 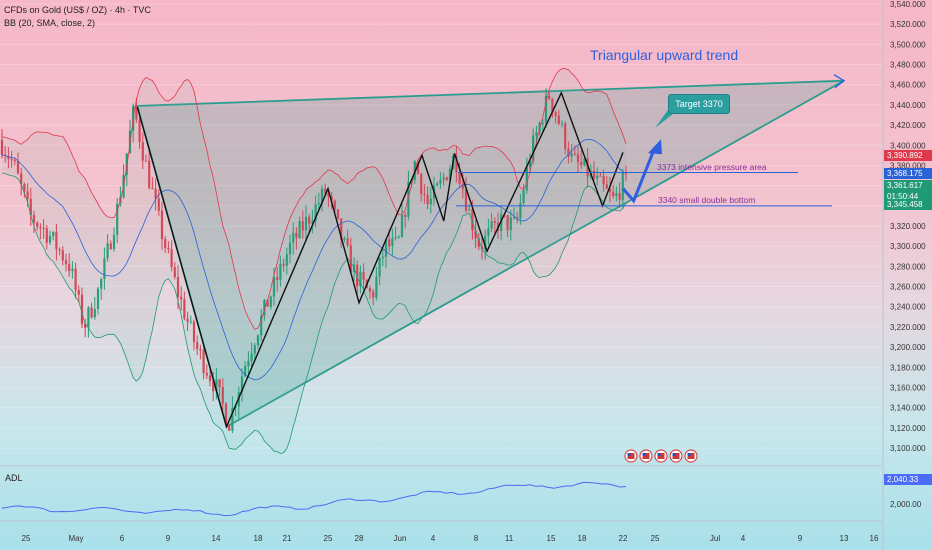 What do you see at coordinates (908, 4) in the screenshot?
I see `price-tick-label: 3,540.000` at bounding box center [908, 4].